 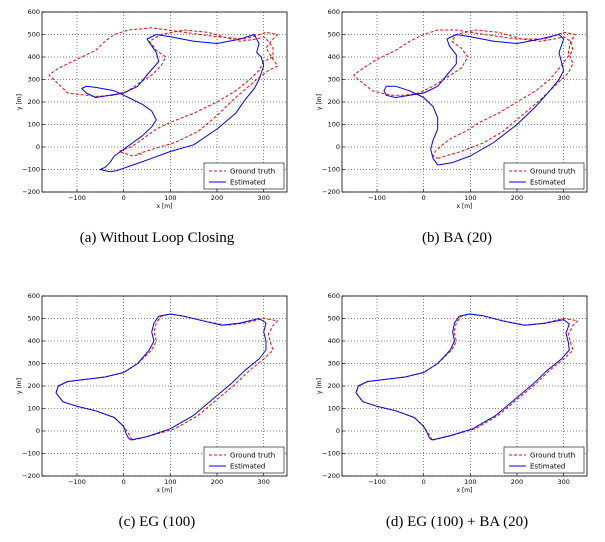 I want to click on caption-c: (c) EG (100), so click(x=157, y=522).